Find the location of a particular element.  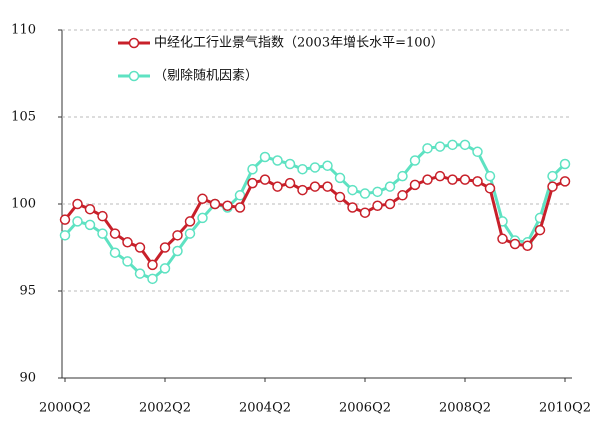

y-tick-label: 90 is located at coordinates (27, 378).